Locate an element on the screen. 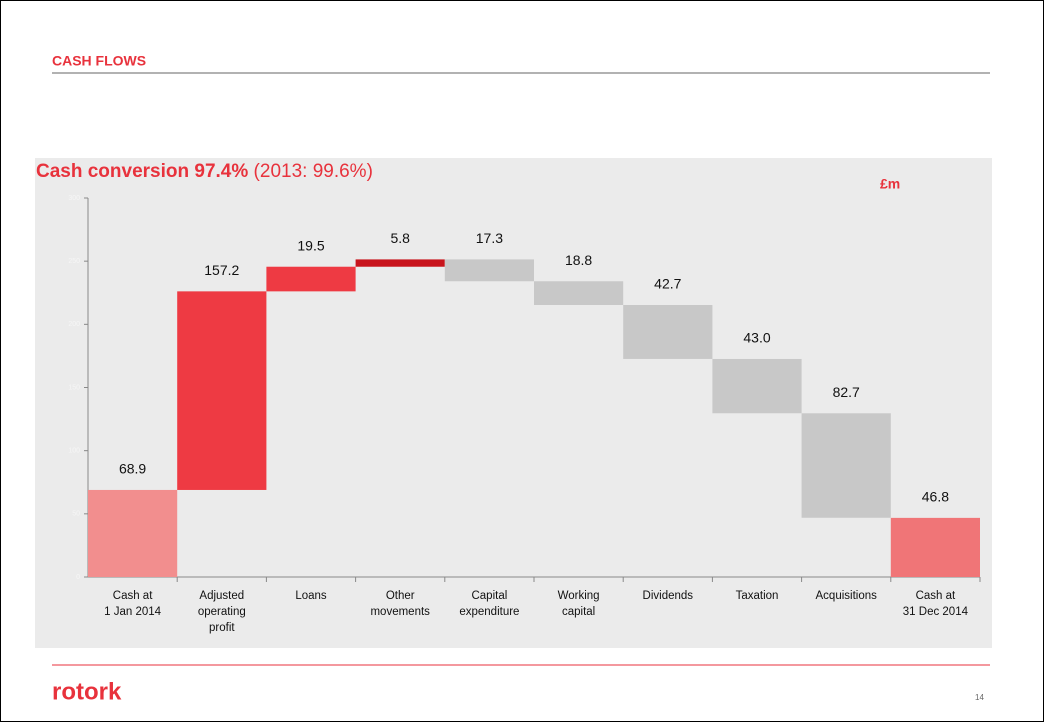 The image size is (1044, 722). y-tick-label: 250 is located at coordinates (74, 261).